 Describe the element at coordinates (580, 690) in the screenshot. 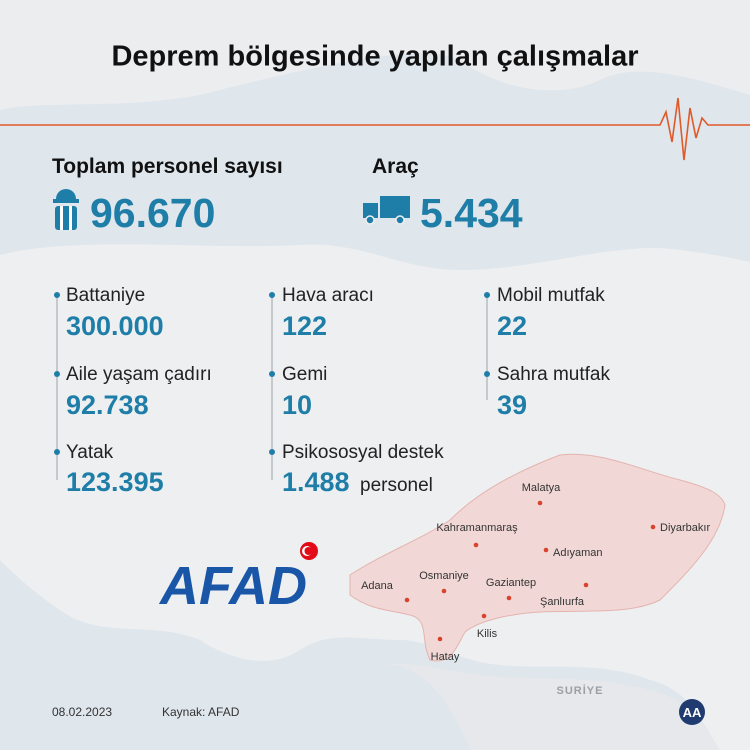

I see `country-label: SURİYE` at that location.